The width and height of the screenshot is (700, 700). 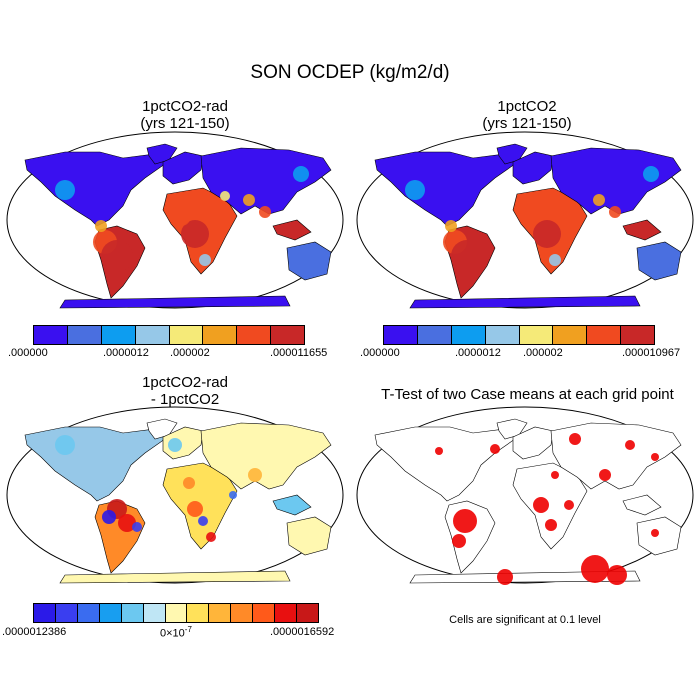 I want to click on colorbar-label: .0000012386, so click(x=34, y=632).